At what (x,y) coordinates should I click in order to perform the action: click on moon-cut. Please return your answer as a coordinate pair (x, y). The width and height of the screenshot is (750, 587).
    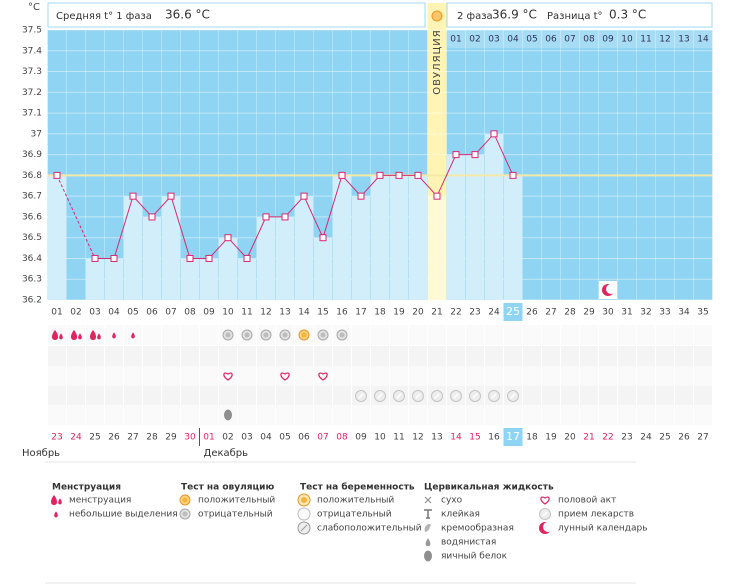
    Looking at the image, I should click on (548, 527).